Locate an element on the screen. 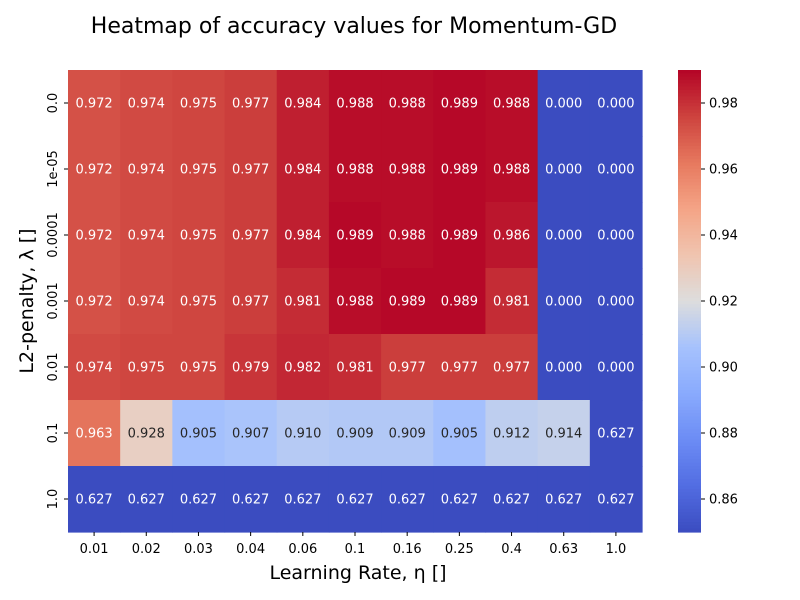 The width and height of the screenshot is (800, 600). colorbar-tick-label: 0.90 is located at coordinates (723, 368).